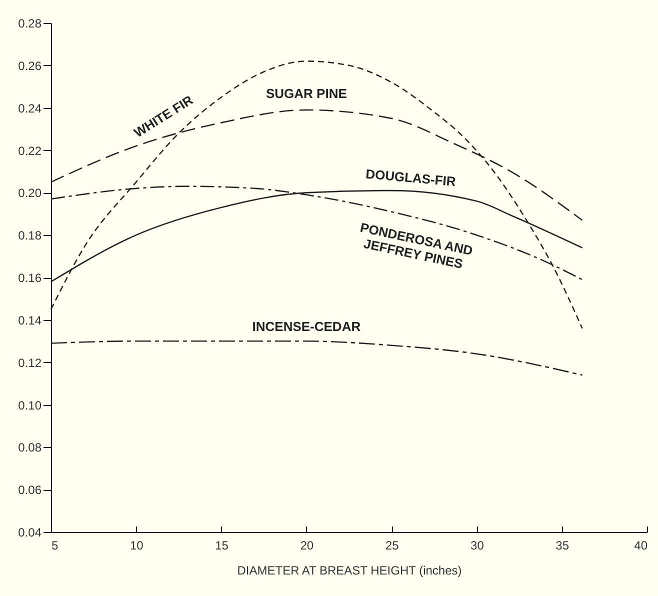  Describe the element at coordinates (30, 320) in the screenshot. I see `y-tick-label: 0.14` at that location.